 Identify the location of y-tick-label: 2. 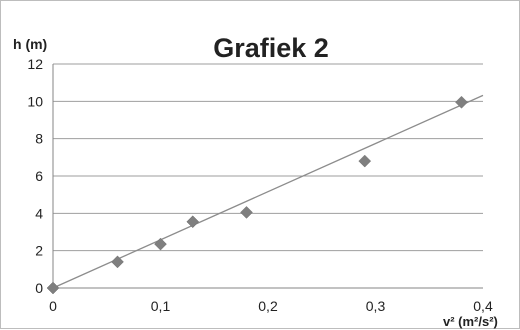
(39, 251).